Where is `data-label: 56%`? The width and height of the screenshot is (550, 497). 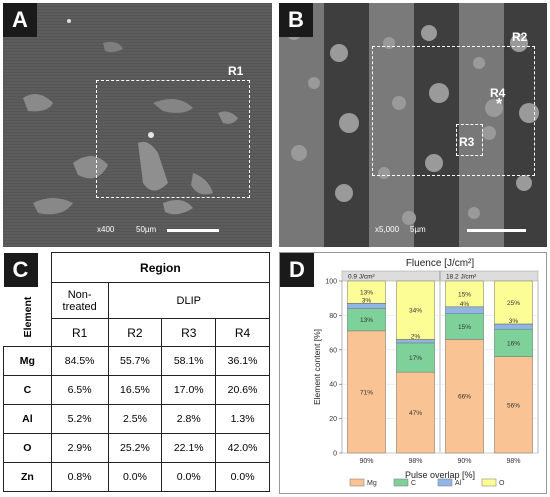
data-label: 56% is located at coordinates (513, 405).